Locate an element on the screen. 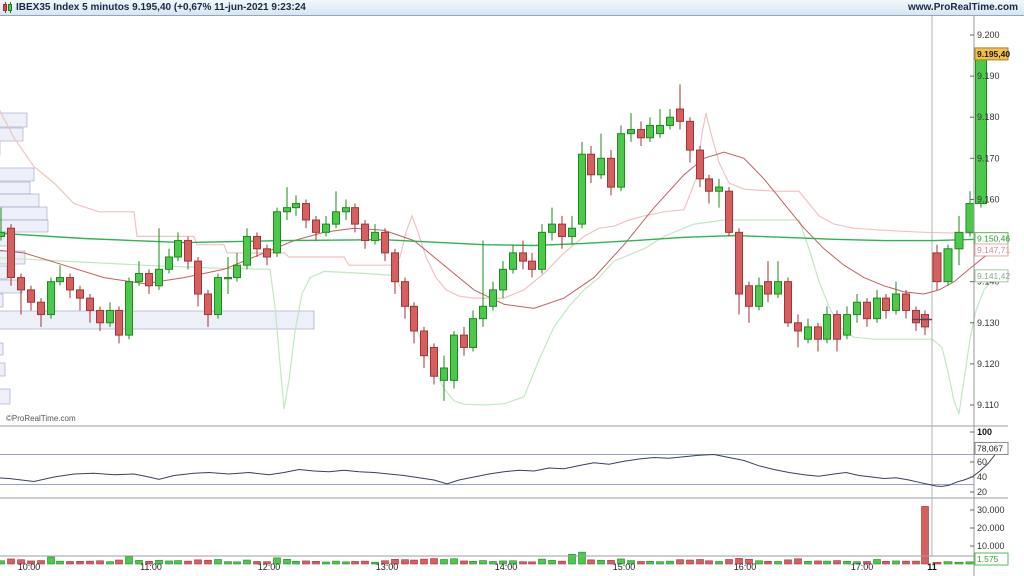 The image size is (1024, 576). oscillator-last-value-box is located at coordinates (991, 448).